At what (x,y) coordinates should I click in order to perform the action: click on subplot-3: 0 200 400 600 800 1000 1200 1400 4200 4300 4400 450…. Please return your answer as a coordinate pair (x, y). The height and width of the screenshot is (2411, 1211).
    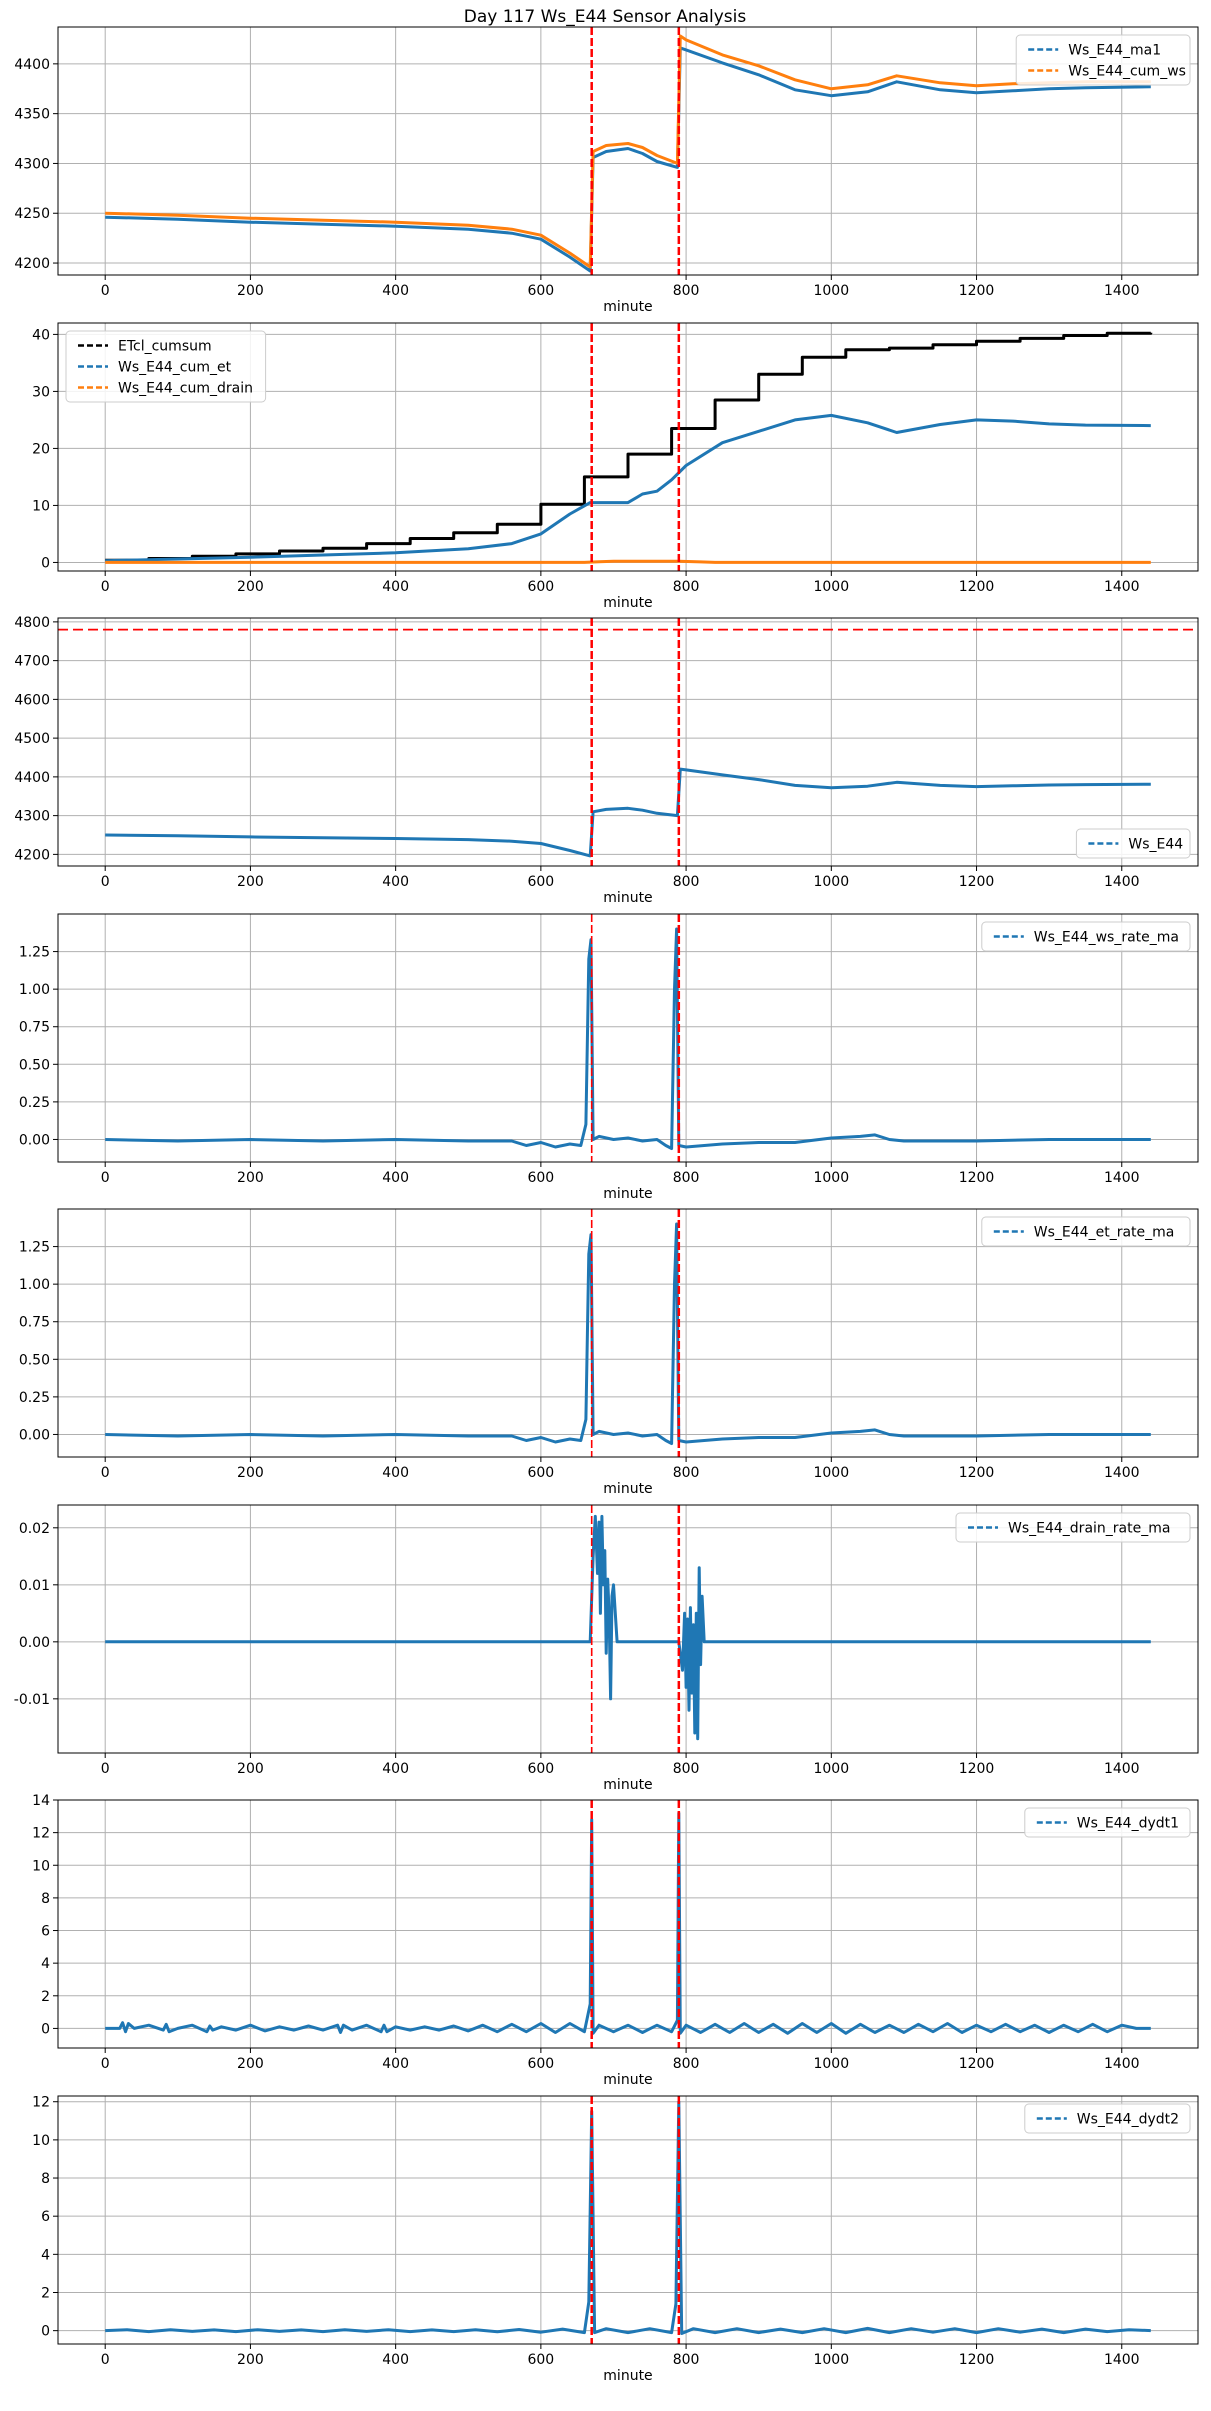
    Looking at the image, I should click on (606, 760).